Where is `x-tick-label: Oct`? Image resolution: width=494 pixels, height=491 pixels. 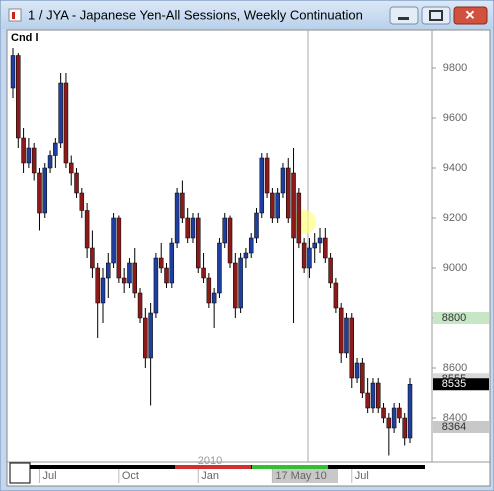 x-tick-label: Oct is located at coordinates (130, 476).